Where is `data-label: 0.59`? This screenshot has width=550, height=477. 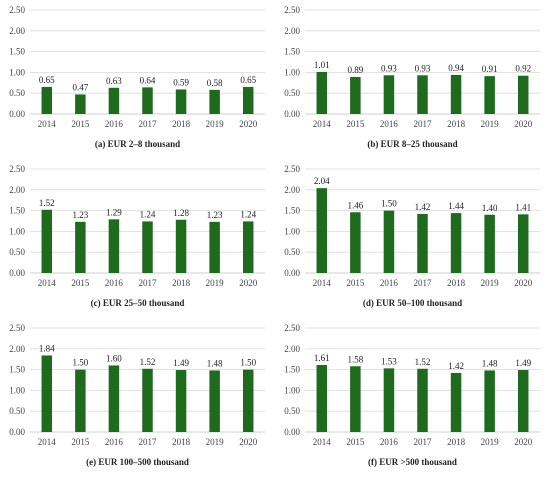
data-label: 0.59 is located at coordinates (181, 82).